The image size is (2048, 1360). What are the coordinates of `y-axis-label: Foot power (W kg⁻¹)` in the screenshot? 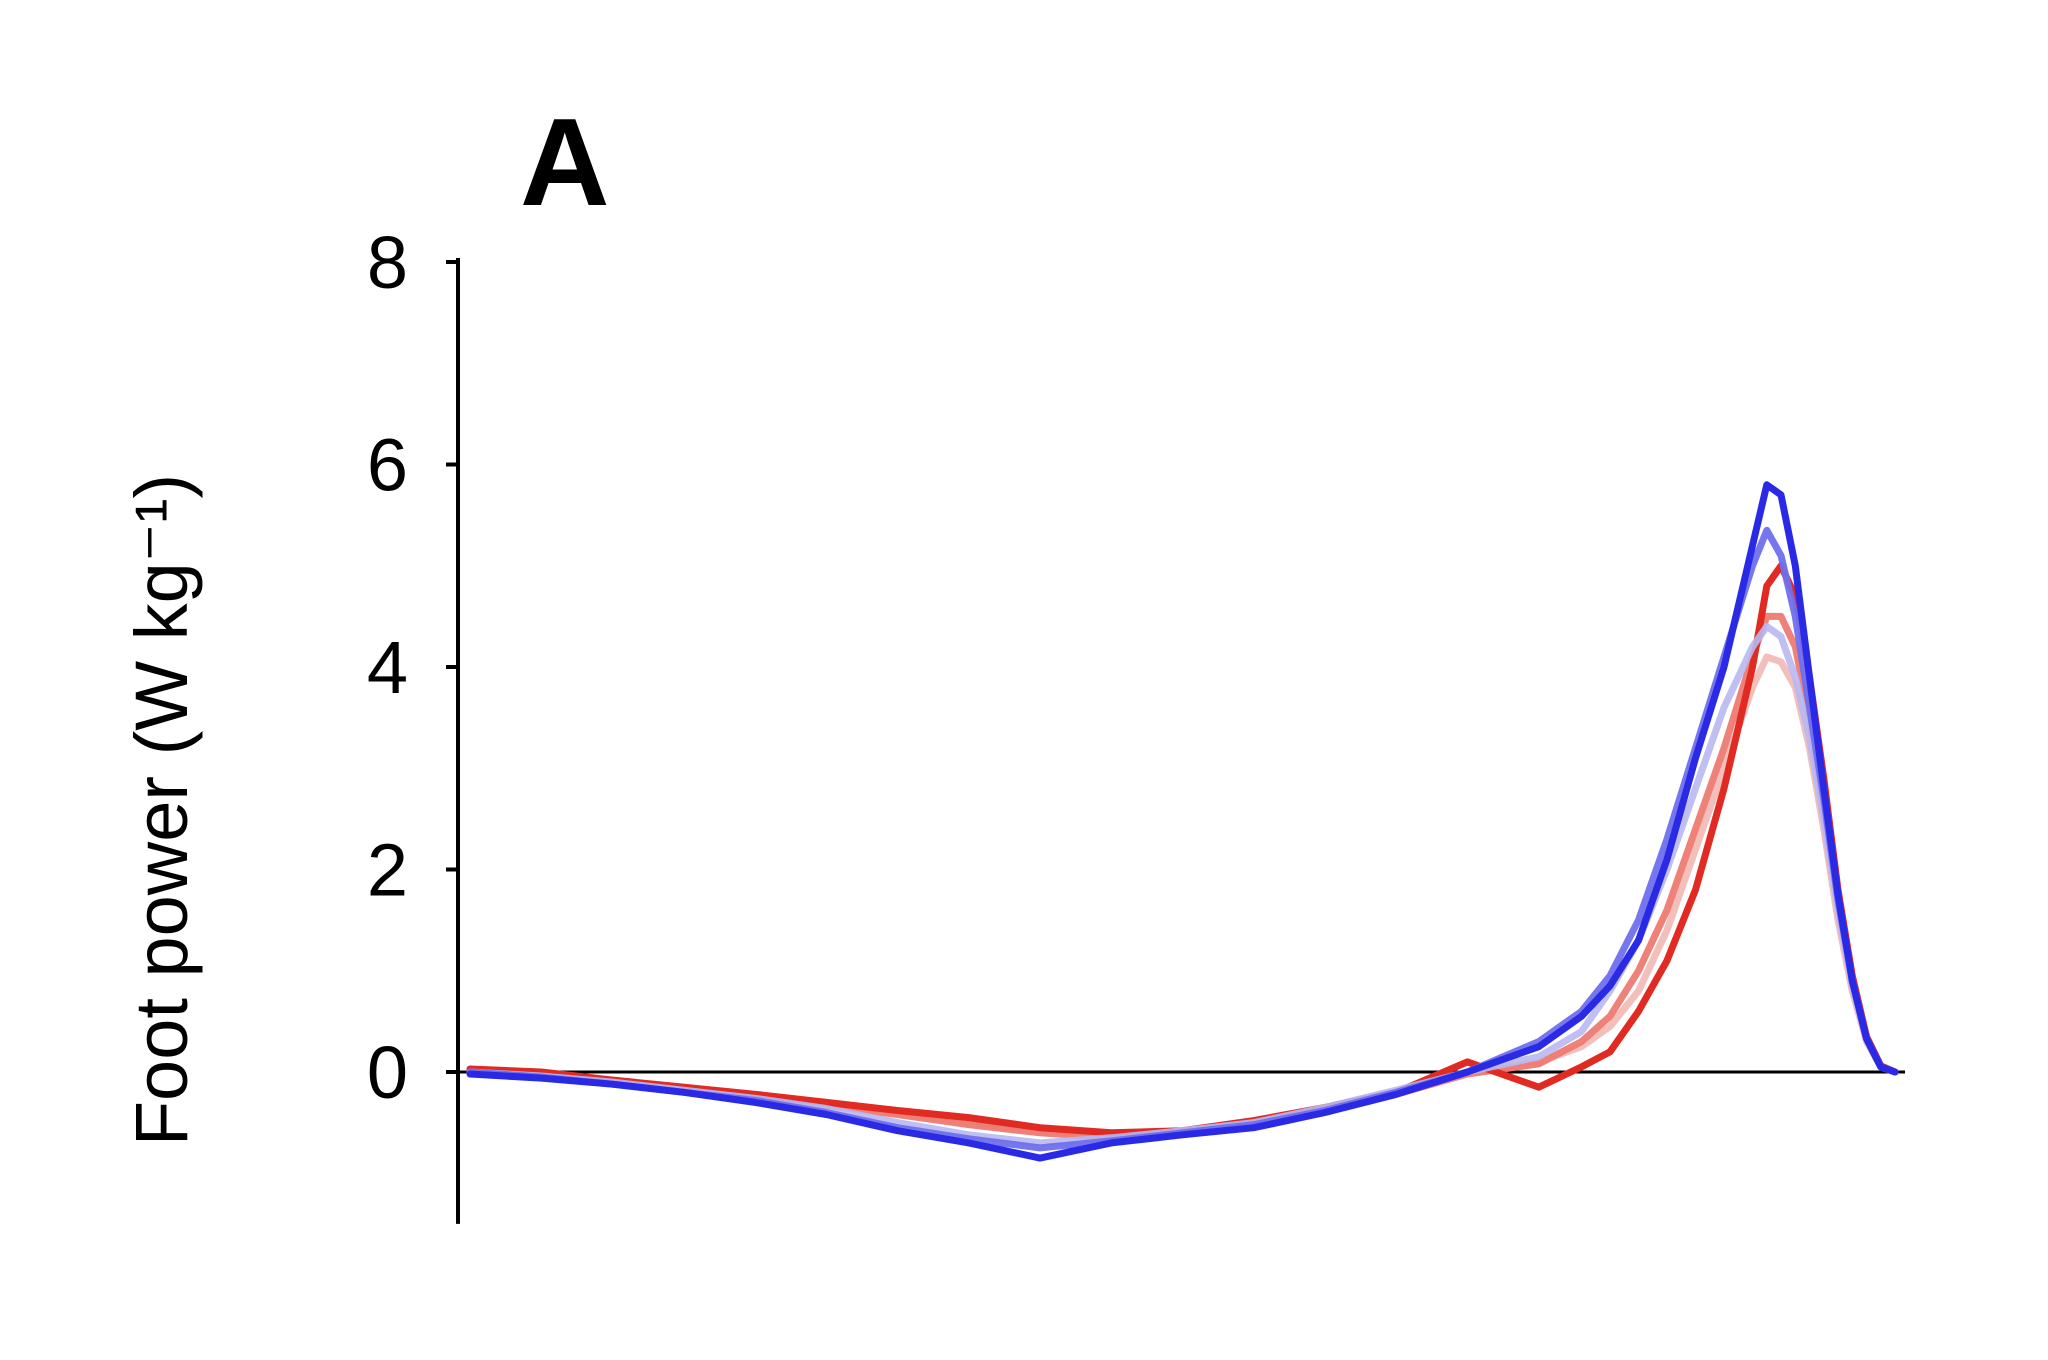 It's located at (161, 810).